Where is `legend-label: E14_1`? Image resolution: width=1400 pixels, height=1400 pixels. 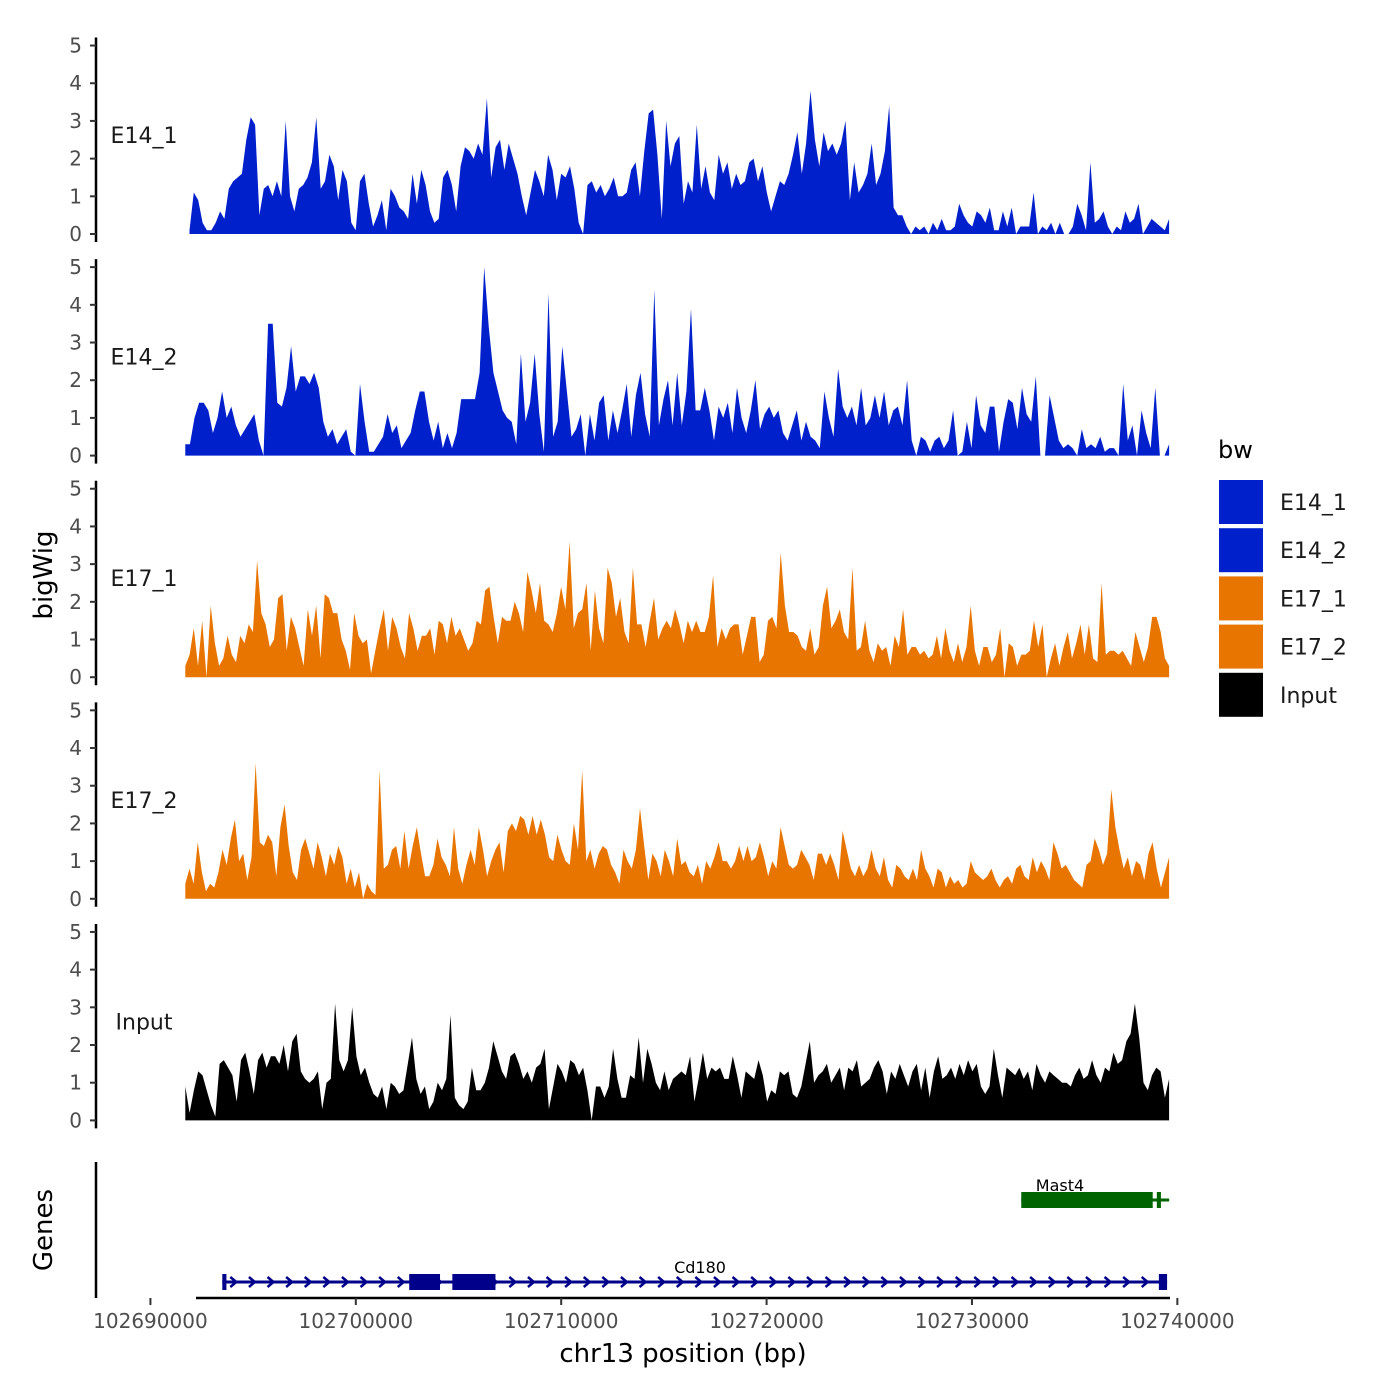 legend-label: E14_1 is located at coordinates (1313, 503).